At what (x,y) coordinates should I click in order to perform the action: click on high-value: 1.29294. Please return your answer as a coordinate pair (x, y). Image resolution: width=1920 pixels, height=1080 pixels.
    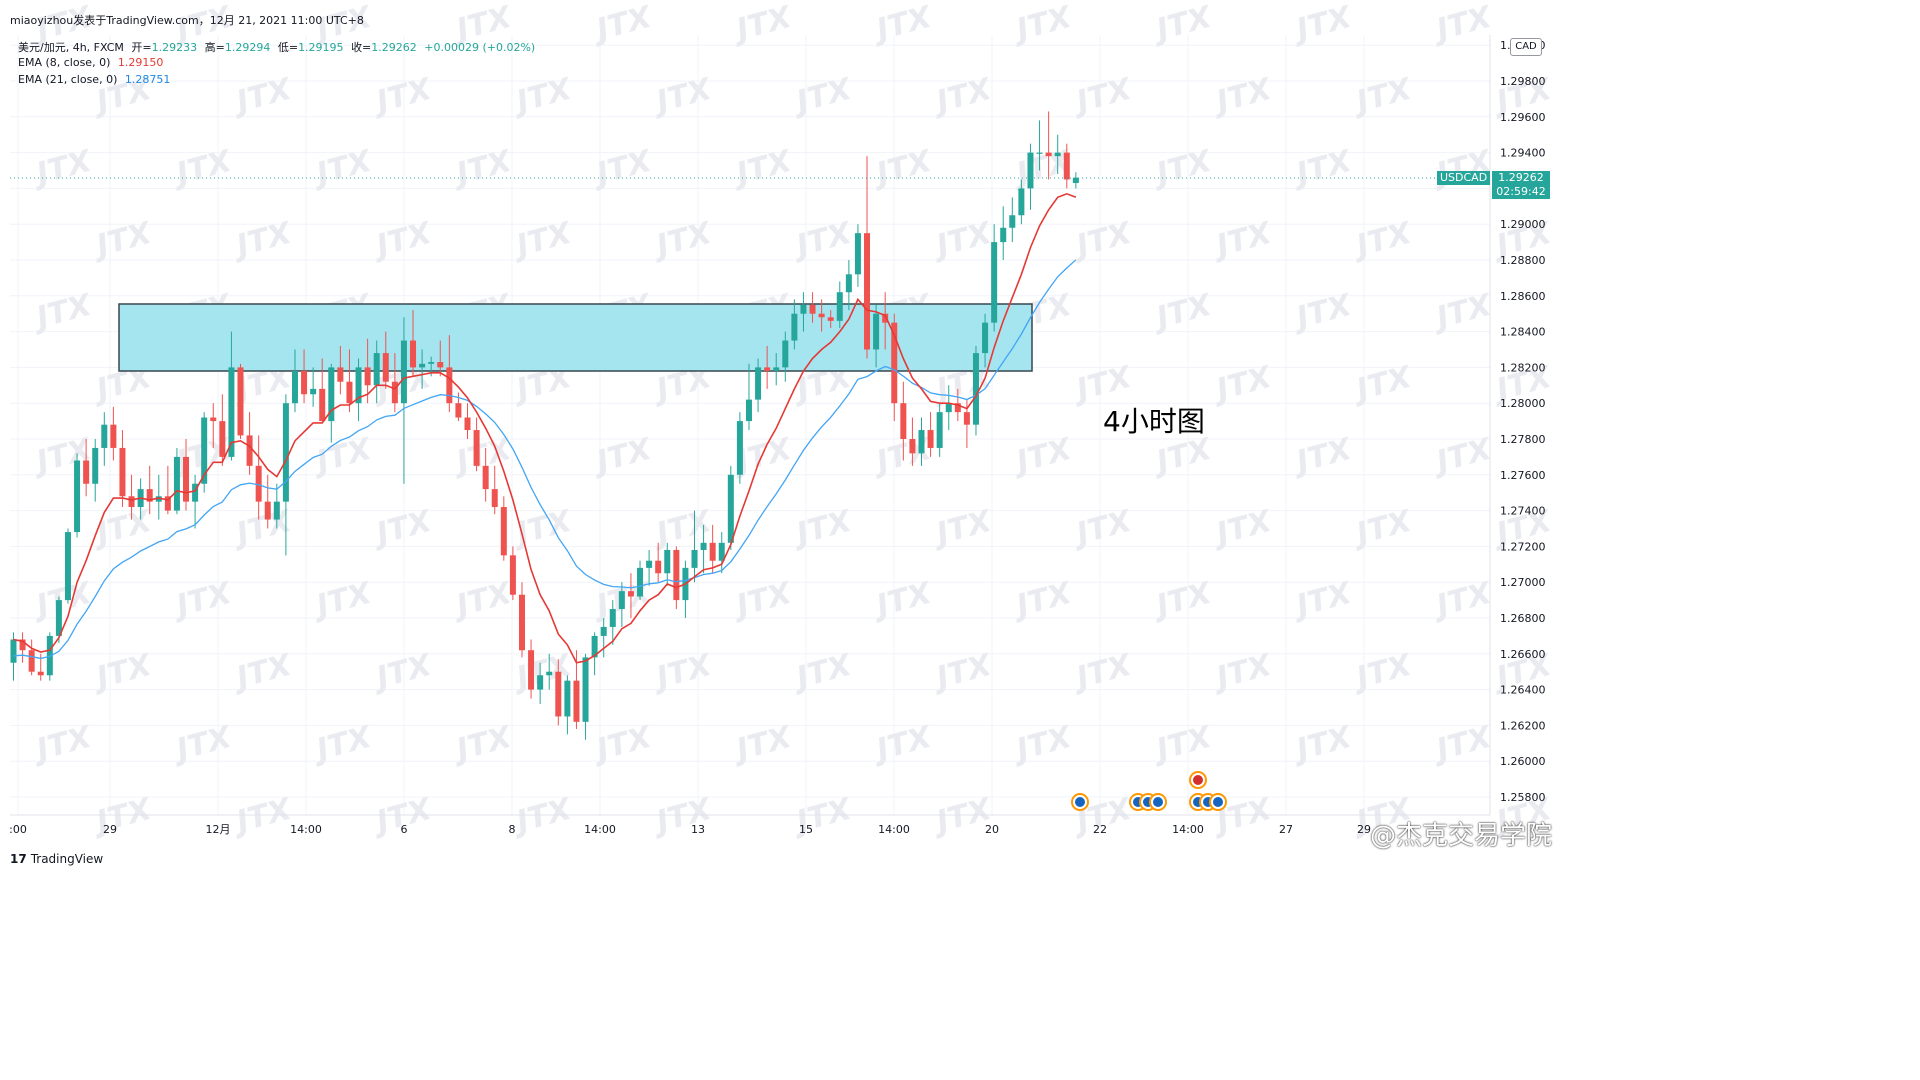
    Looking at the image, I should click on (247, 47).